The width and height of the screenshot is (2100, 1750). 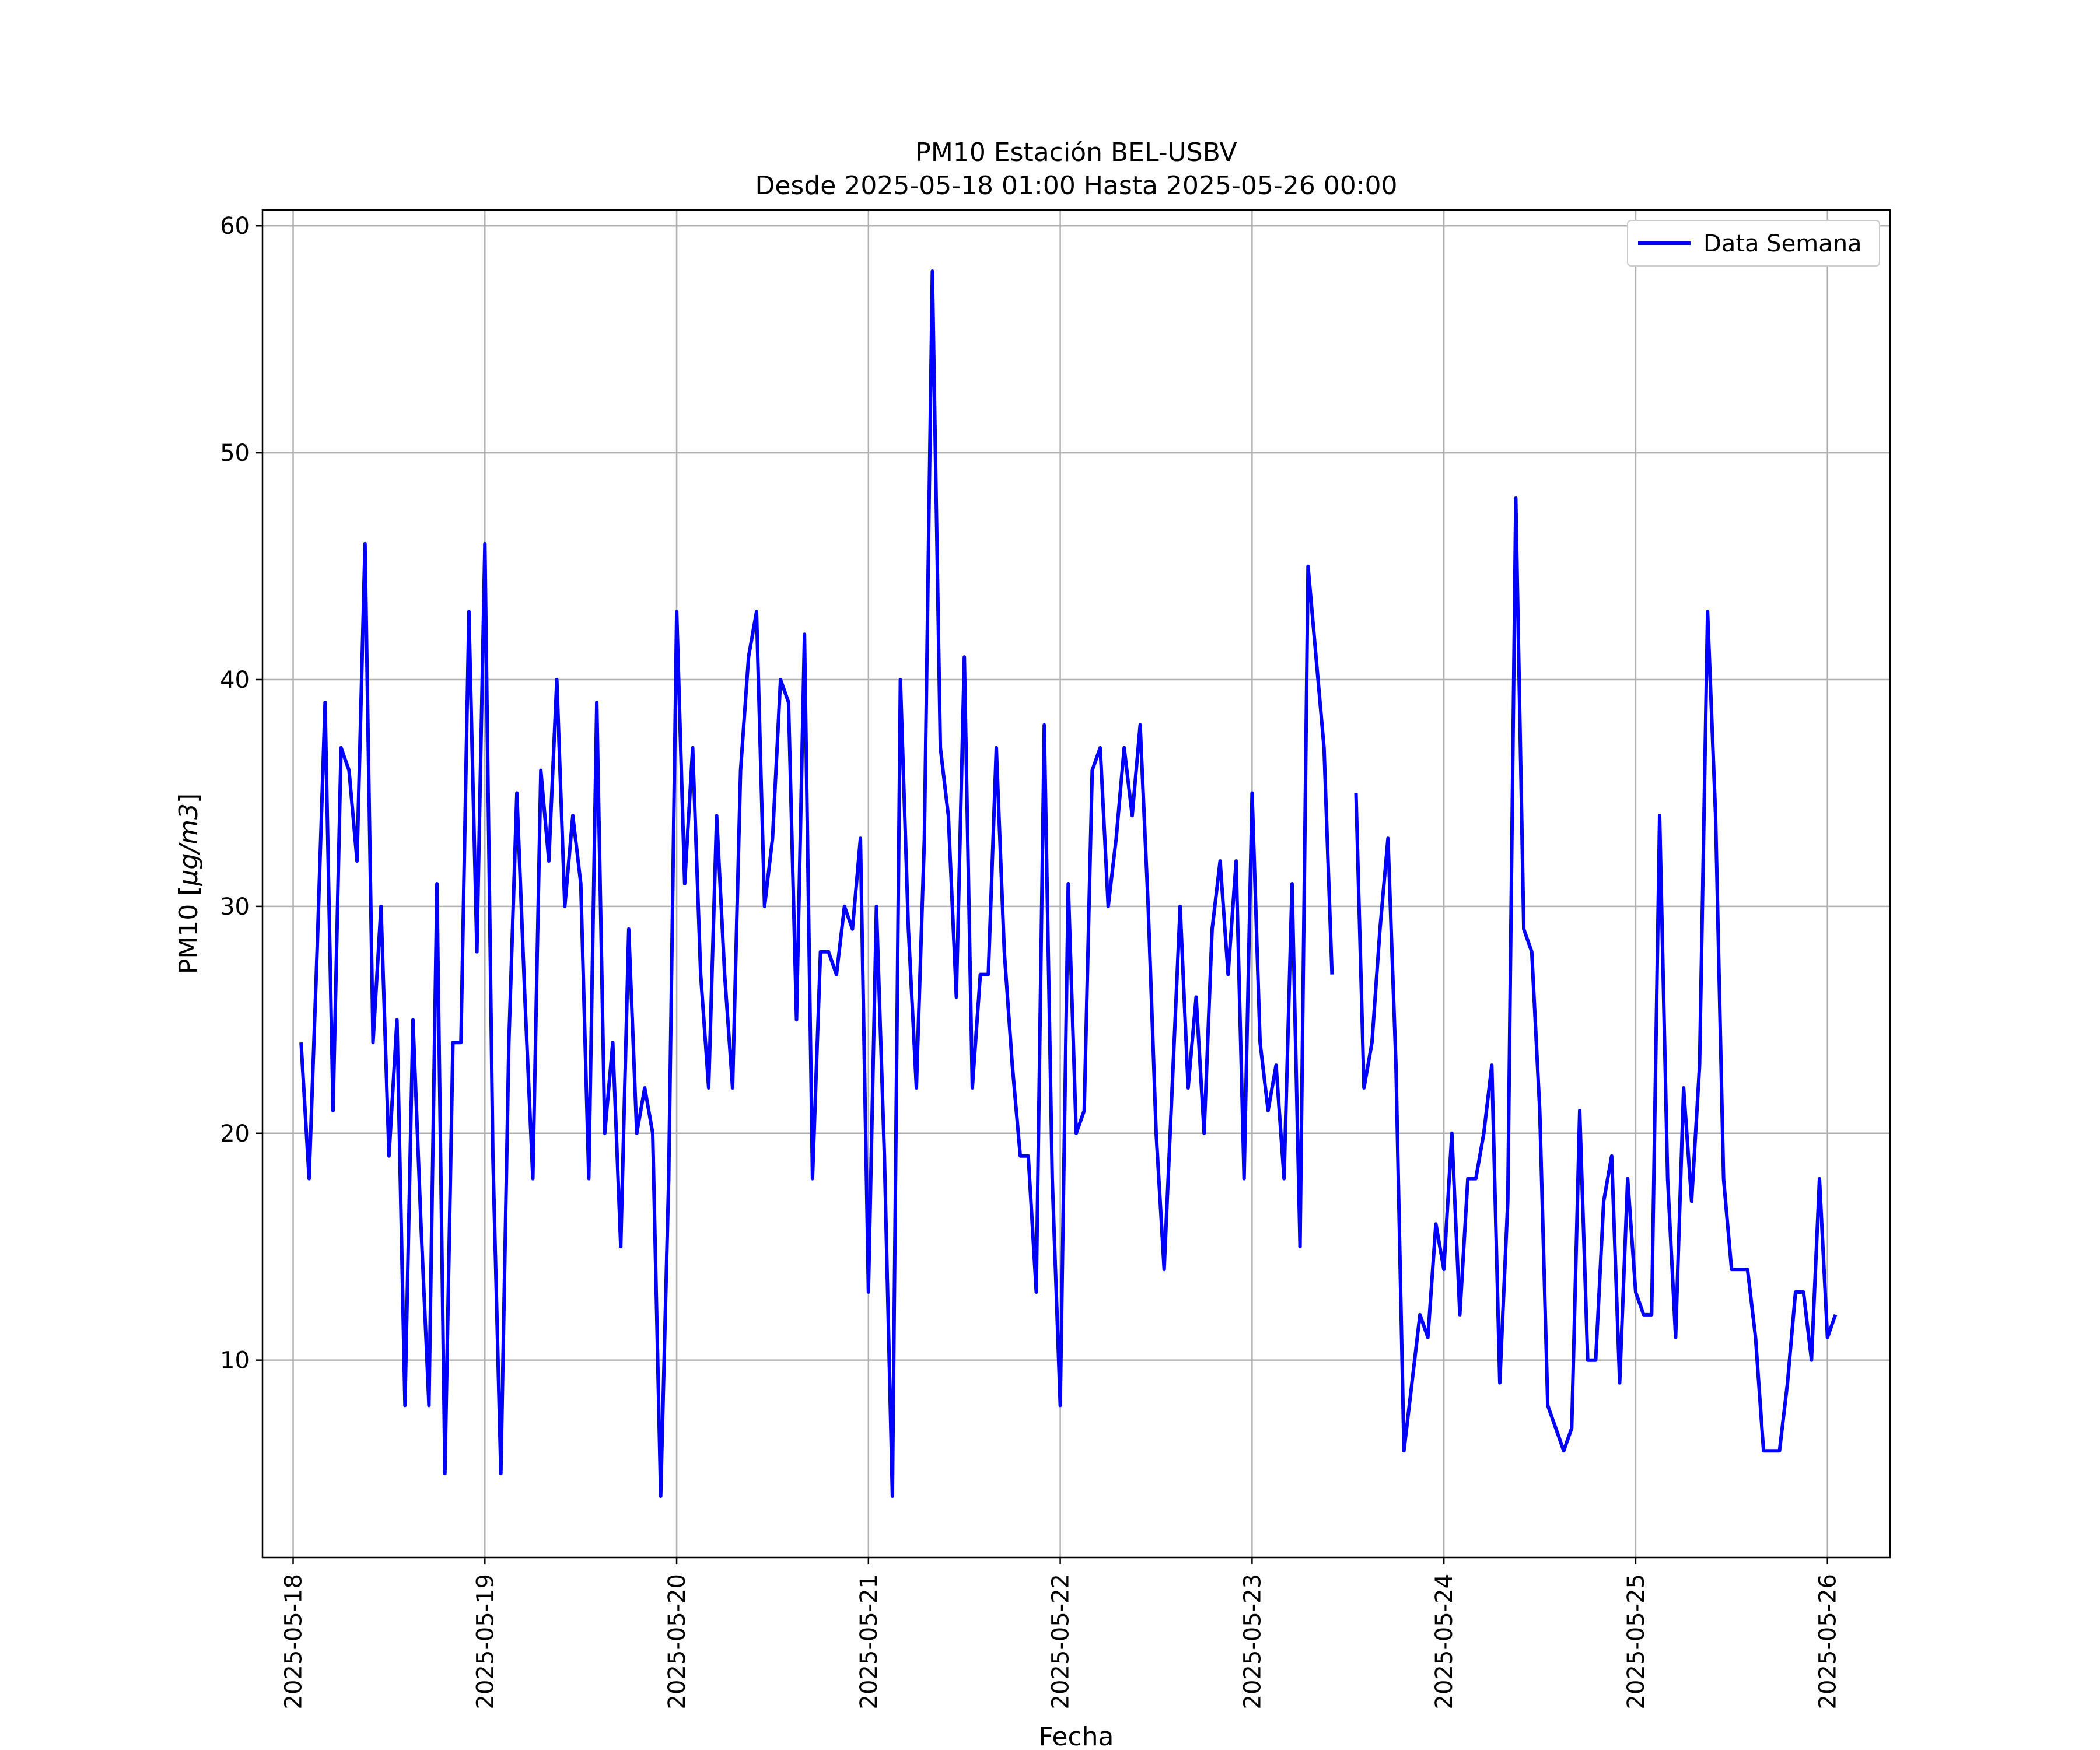 What do you see at coordinates (1061, 1641) in the screenshot?
I see `x-tick-label: 2025-05-22` at bounding box center [1061, 1641].